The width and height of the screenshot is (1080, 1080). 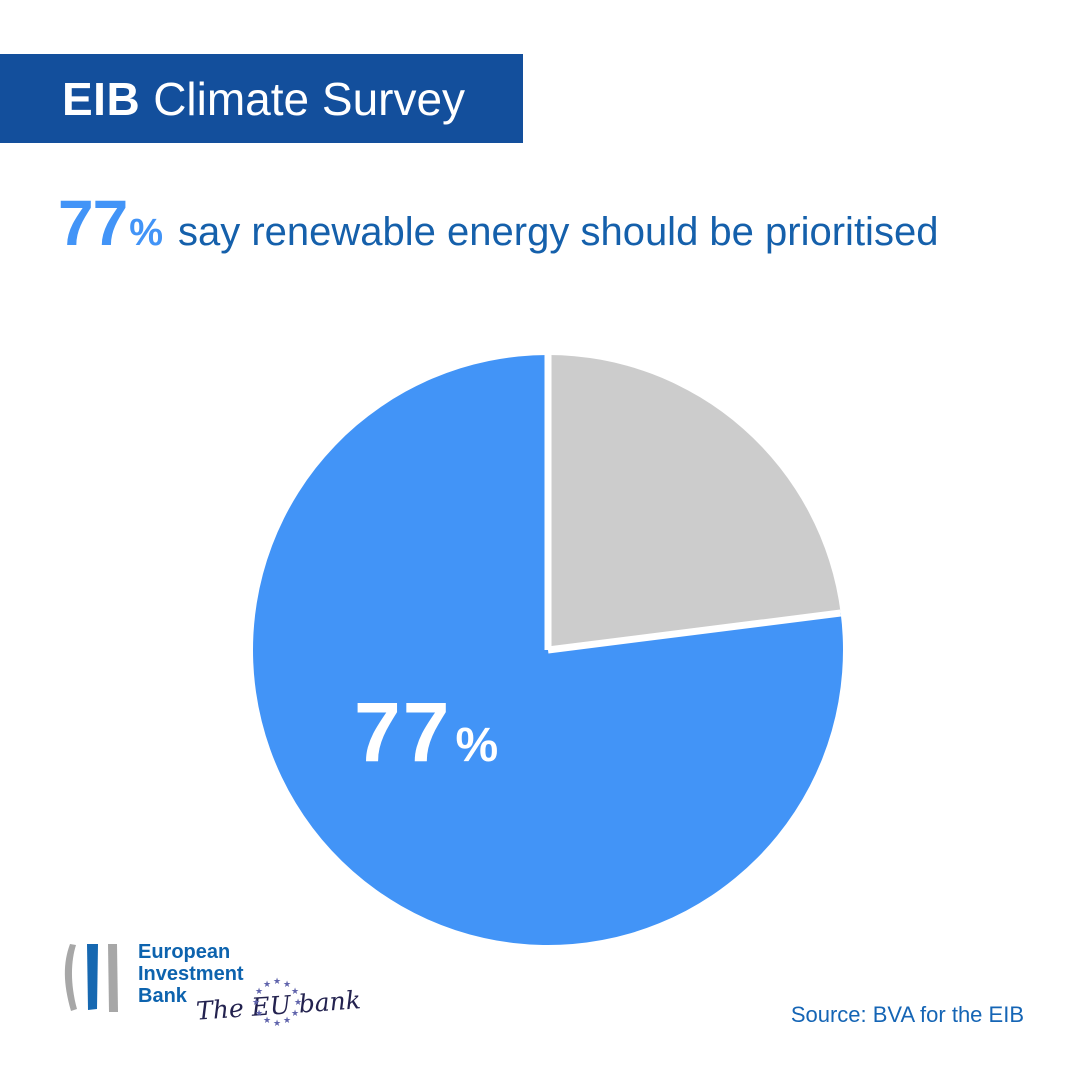 What do you see at coordinates (101, 98) in the screenshot?
I see `banner-brand: EIB` at bounding box center [101, 98].